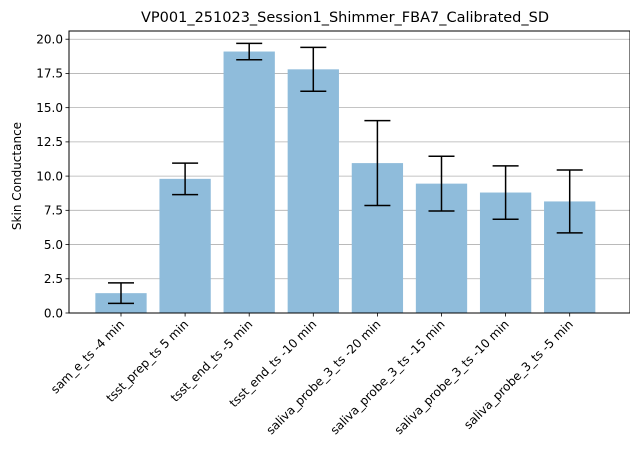 This screenshot has width=630, height=470. Describe the element at coordinates (53, 245) in the screenshot. I see `y-tick-label: 5.0` at that location.